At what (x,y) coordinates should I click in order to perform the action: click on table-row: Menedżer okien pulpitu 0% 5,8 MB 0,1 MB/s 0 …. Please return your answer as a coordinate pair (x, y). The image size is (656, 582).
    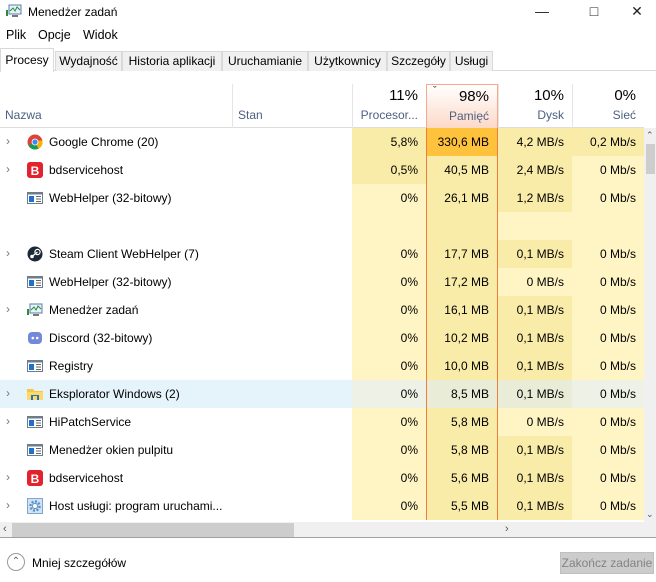
    Looking at the image, I should click on (322, 450).